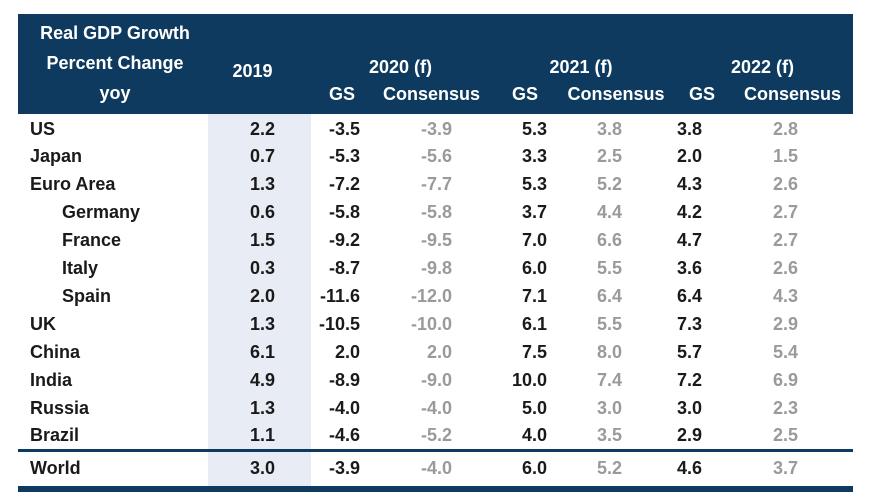 The image size is (872, 504). I want to click on table-row: India 4.9 -8.9 -9.0 10.0 7.4 7.2 6.9, so click(435, 380).